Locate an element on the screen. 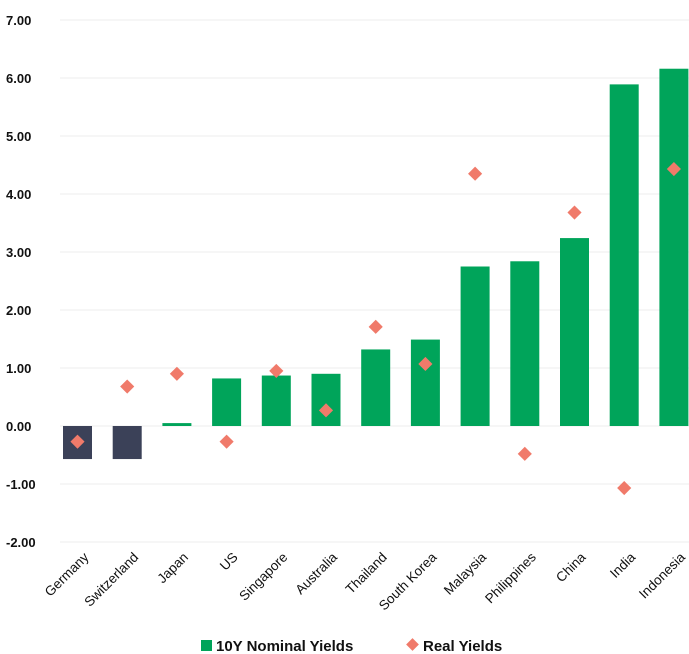 The width and height of the screenshot is (689, 654). x-tick-label: Malaysia is located at coordinates (465, 573).